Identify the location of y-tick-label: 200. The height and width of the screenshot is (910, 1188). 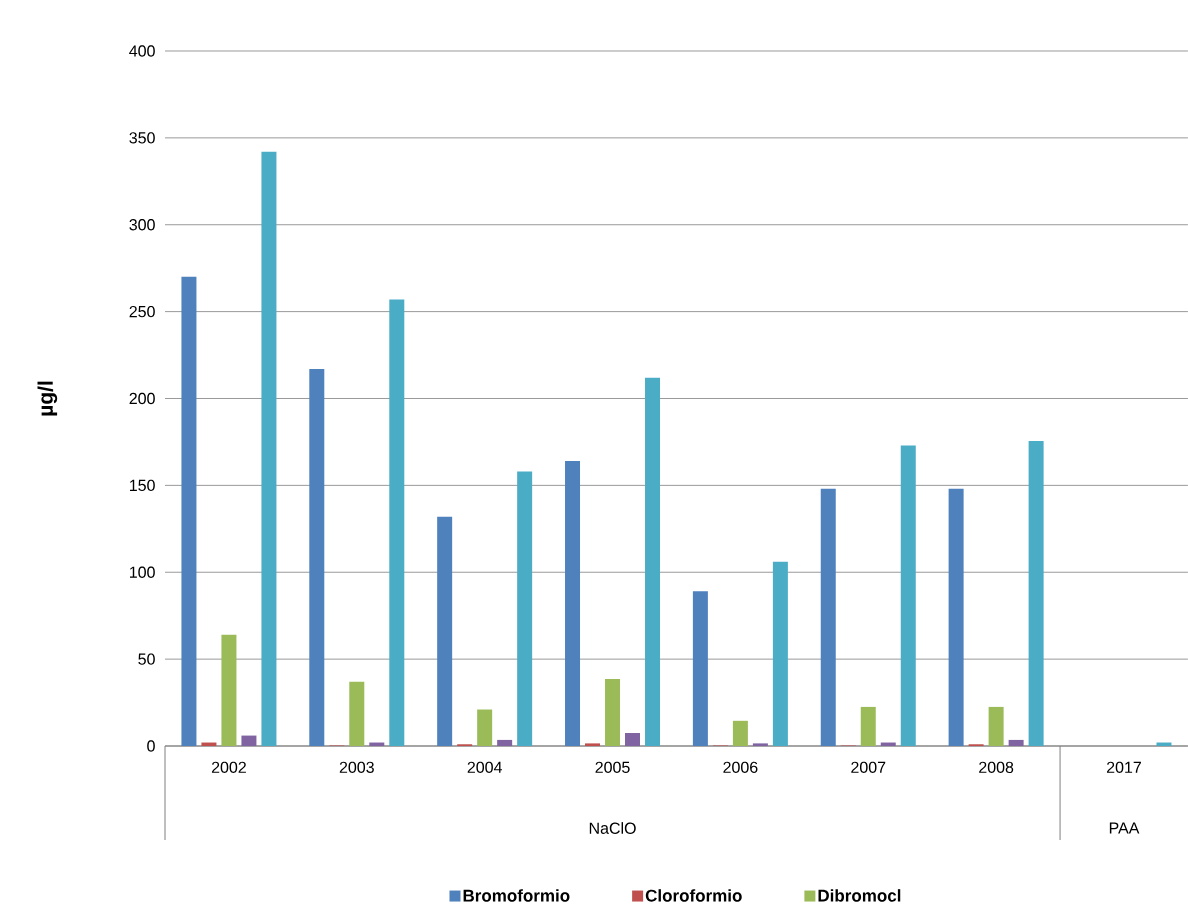
(142, 398).